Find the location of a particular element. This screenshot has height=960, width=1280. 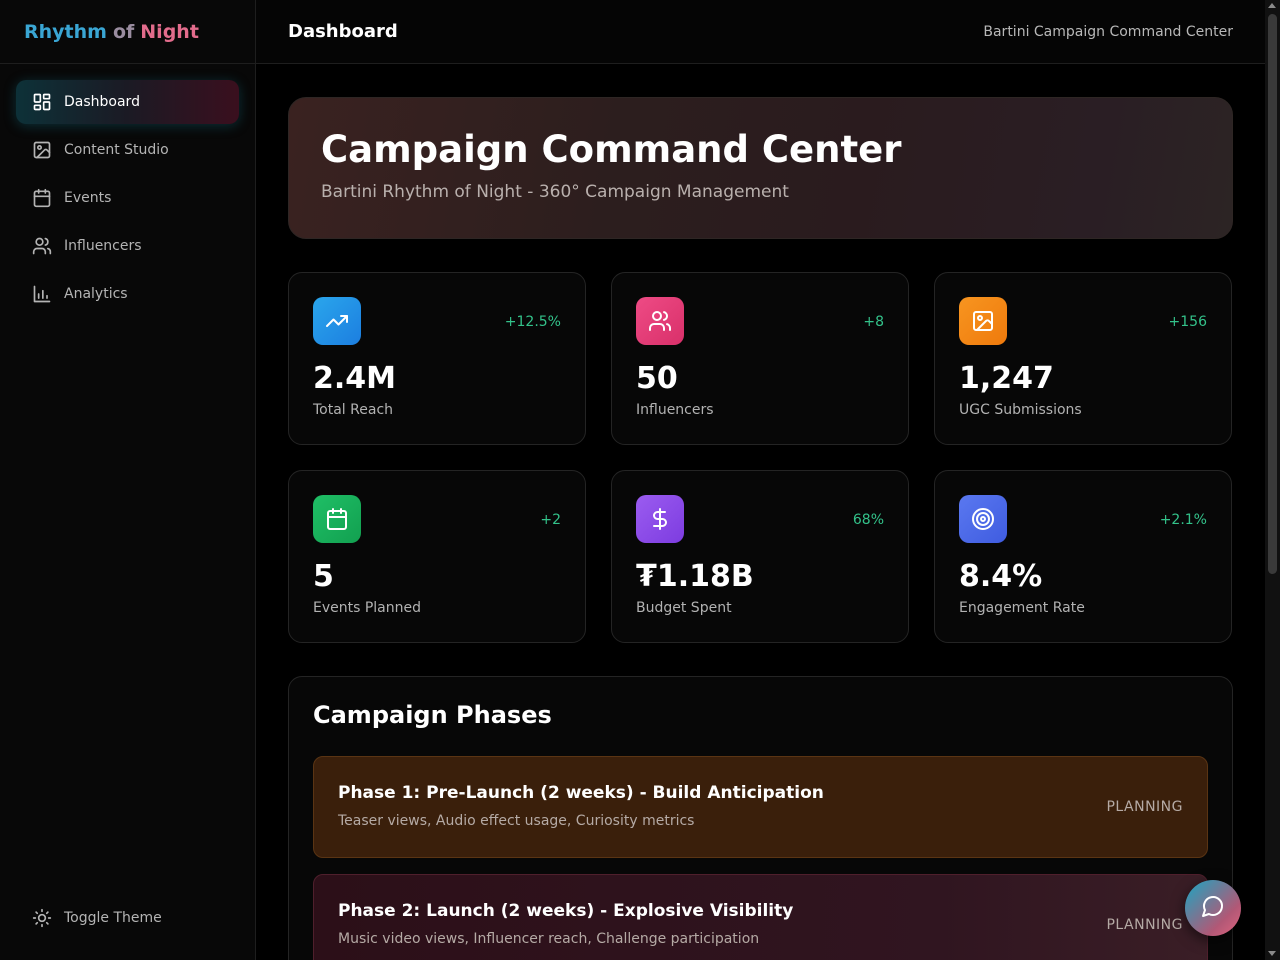

stat-value: ₮1.18B is located at coordinates (695, 576).